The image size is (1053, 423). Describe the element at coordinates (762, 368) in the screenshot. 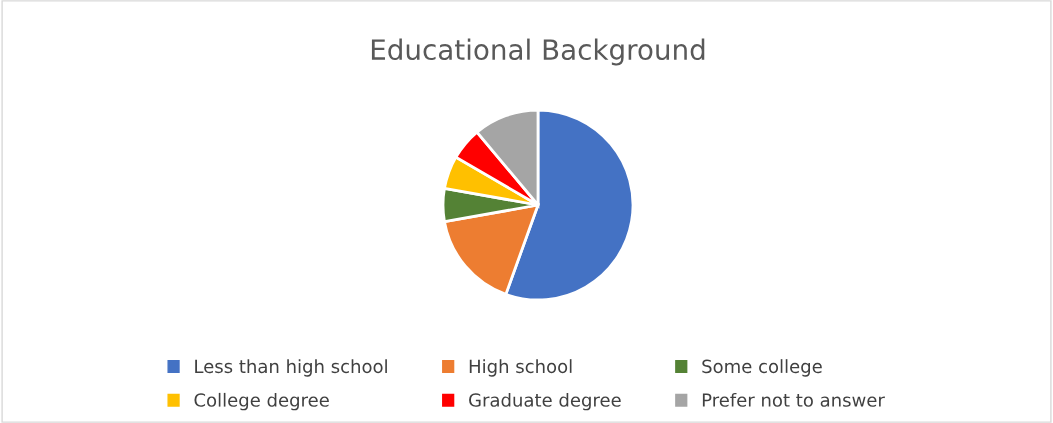

I see `legend-label: Some college` at that location.